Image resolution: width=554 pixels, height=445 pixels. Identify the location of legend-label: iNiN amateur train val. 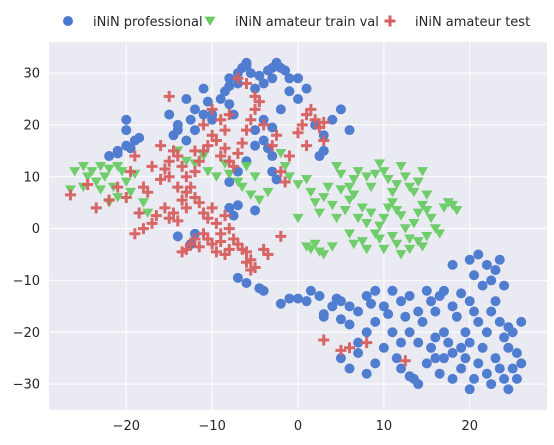
(307, 22).